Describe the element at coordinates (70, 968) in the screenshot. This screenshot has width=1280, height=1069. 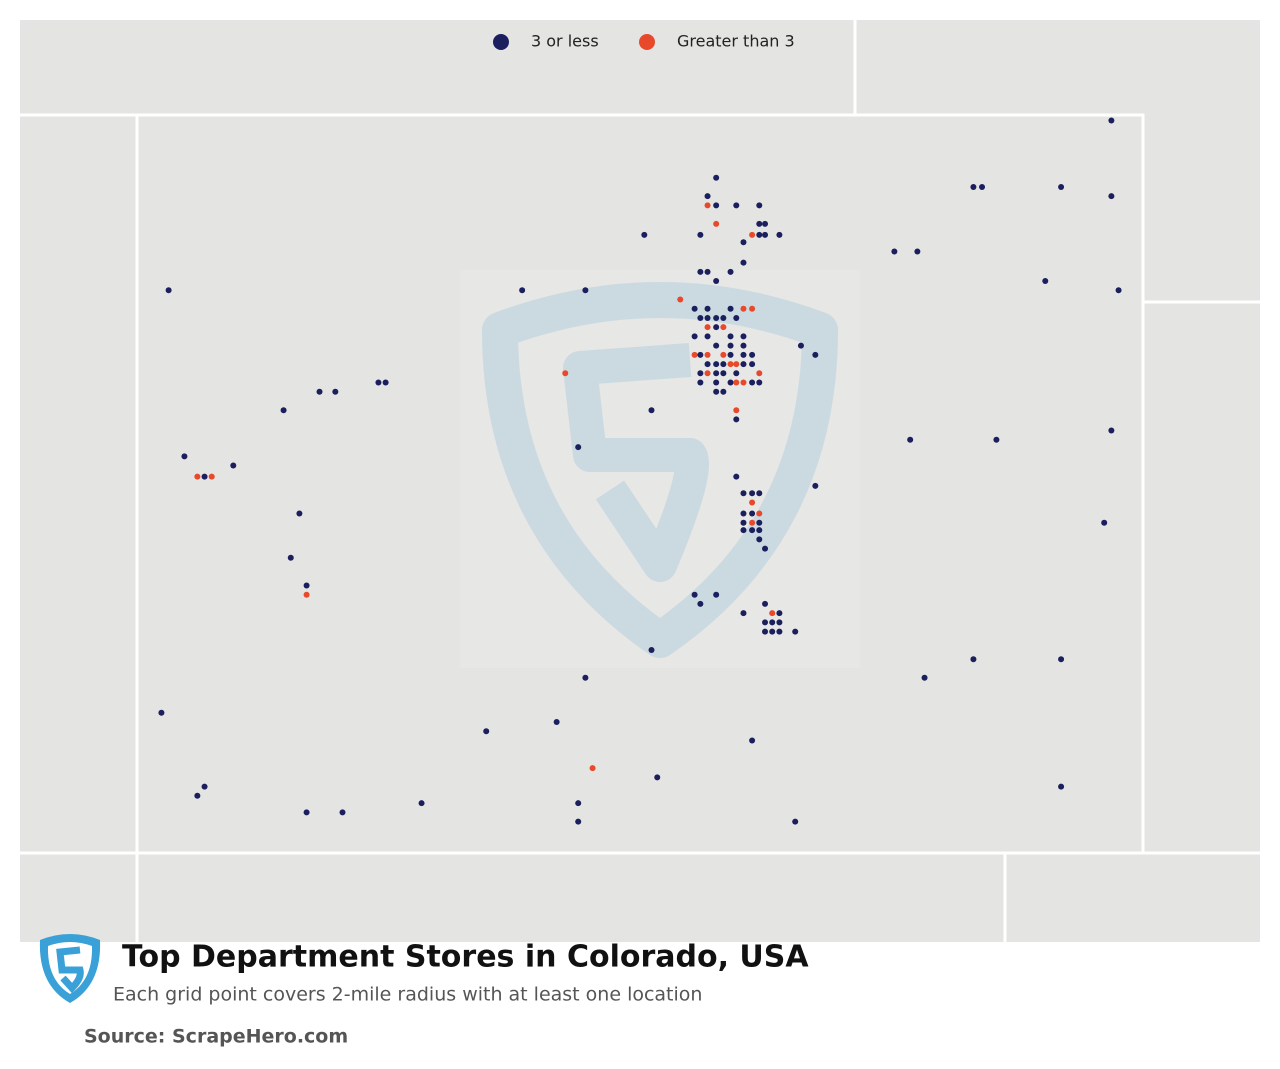
I see `logo` at that location.